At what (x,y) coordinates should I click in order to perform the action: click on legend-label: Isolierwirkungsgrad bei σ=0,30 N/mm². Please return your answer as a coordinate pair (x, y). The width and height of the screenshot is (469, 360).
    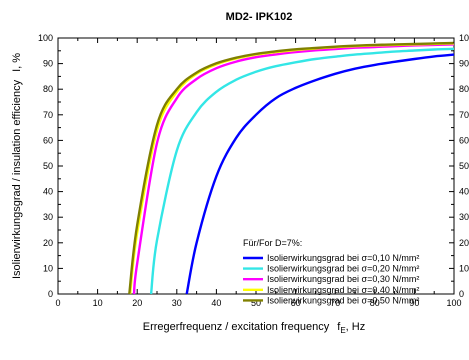
    Looking at the image, I should click on (343, 279).